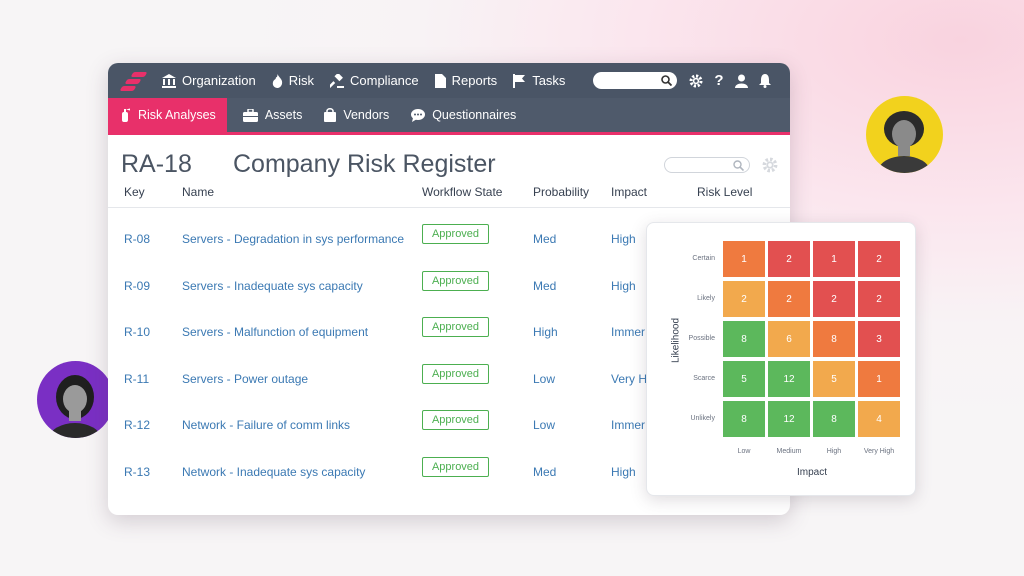 This screenshot has width=1024, height=576. Describe the element at coordinates (811, 472) in the screenshot. I see `heatmap-x-title: Impact` at that location.